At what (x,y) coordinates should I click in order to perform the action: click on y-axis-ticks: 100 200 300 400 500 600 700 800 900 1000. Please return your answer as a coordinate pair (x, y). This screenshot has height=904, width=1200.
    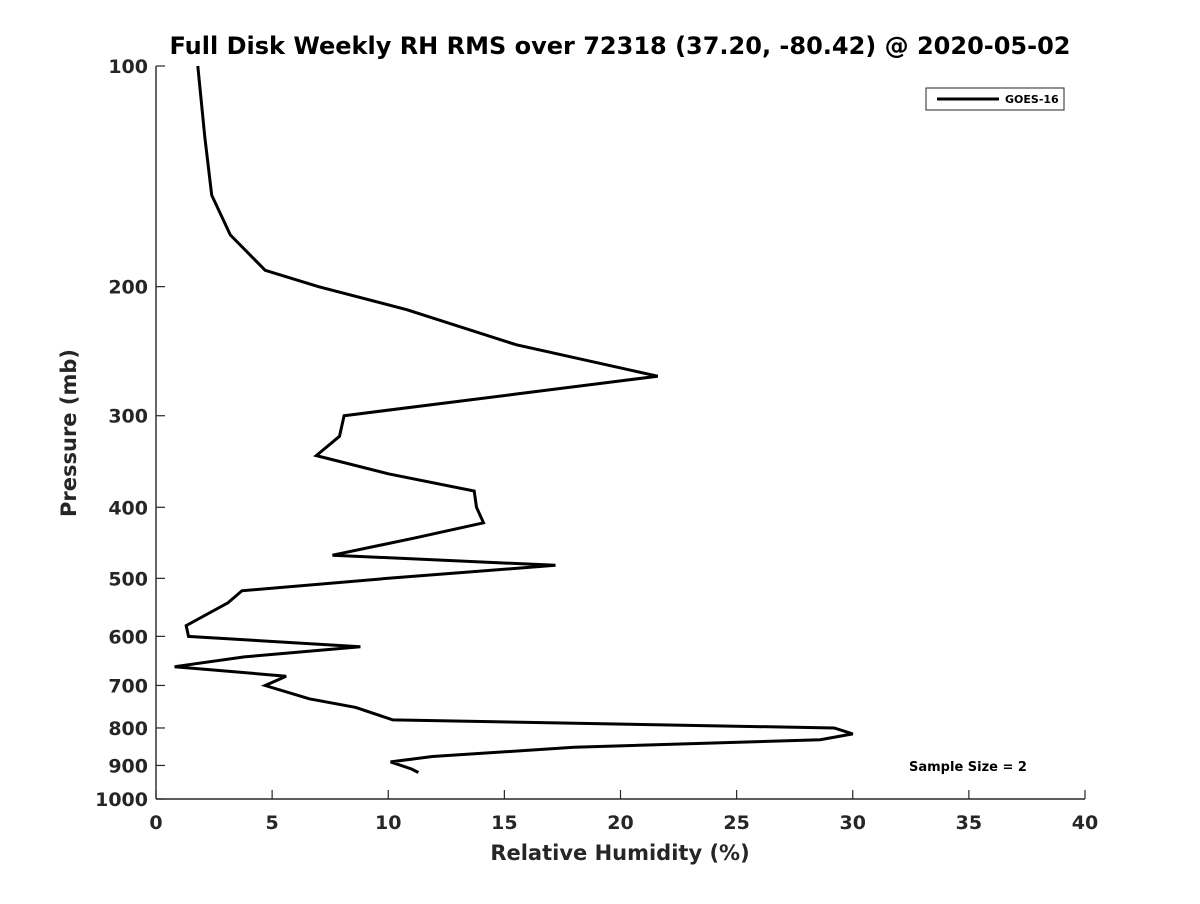
    Looking at the image, I should click on (130, 433).